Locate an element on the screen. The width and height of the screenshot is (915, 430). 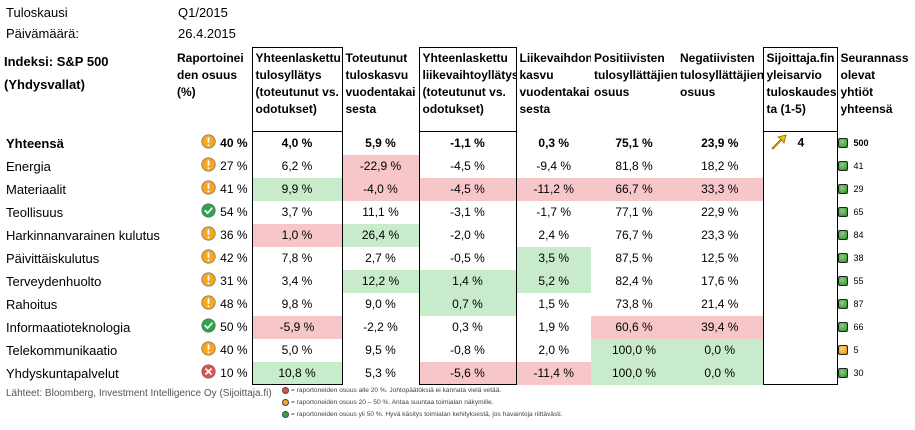
eps-surprise: 7,8 % is located at coordinates (297, 258).